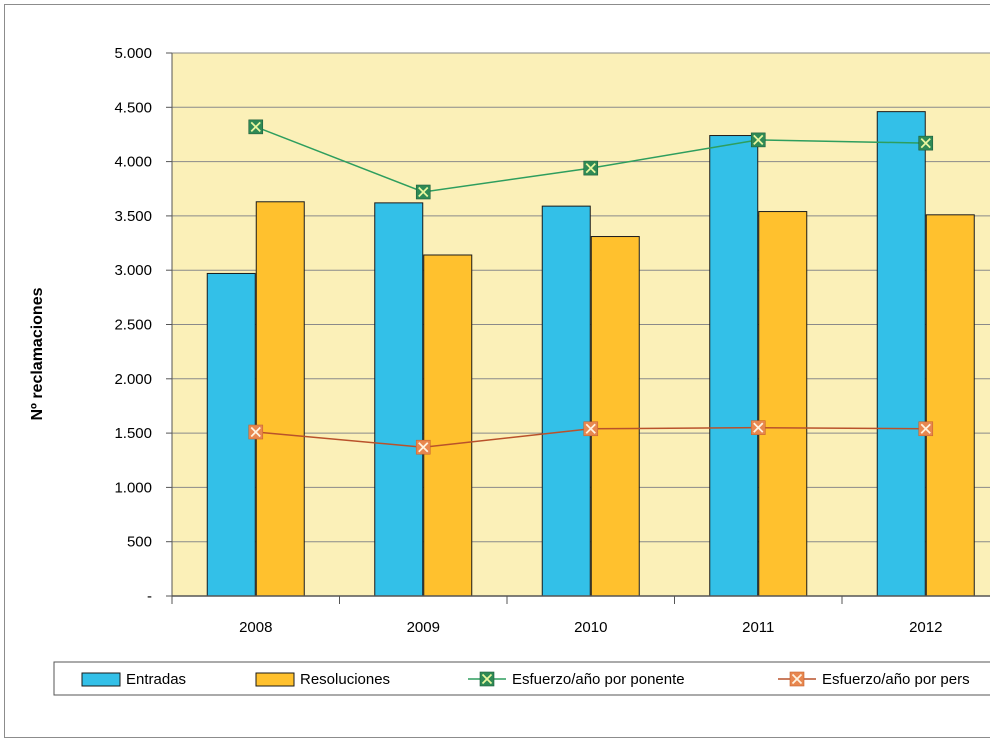  I want to click on point-series-1-2012, so click(926, 143).